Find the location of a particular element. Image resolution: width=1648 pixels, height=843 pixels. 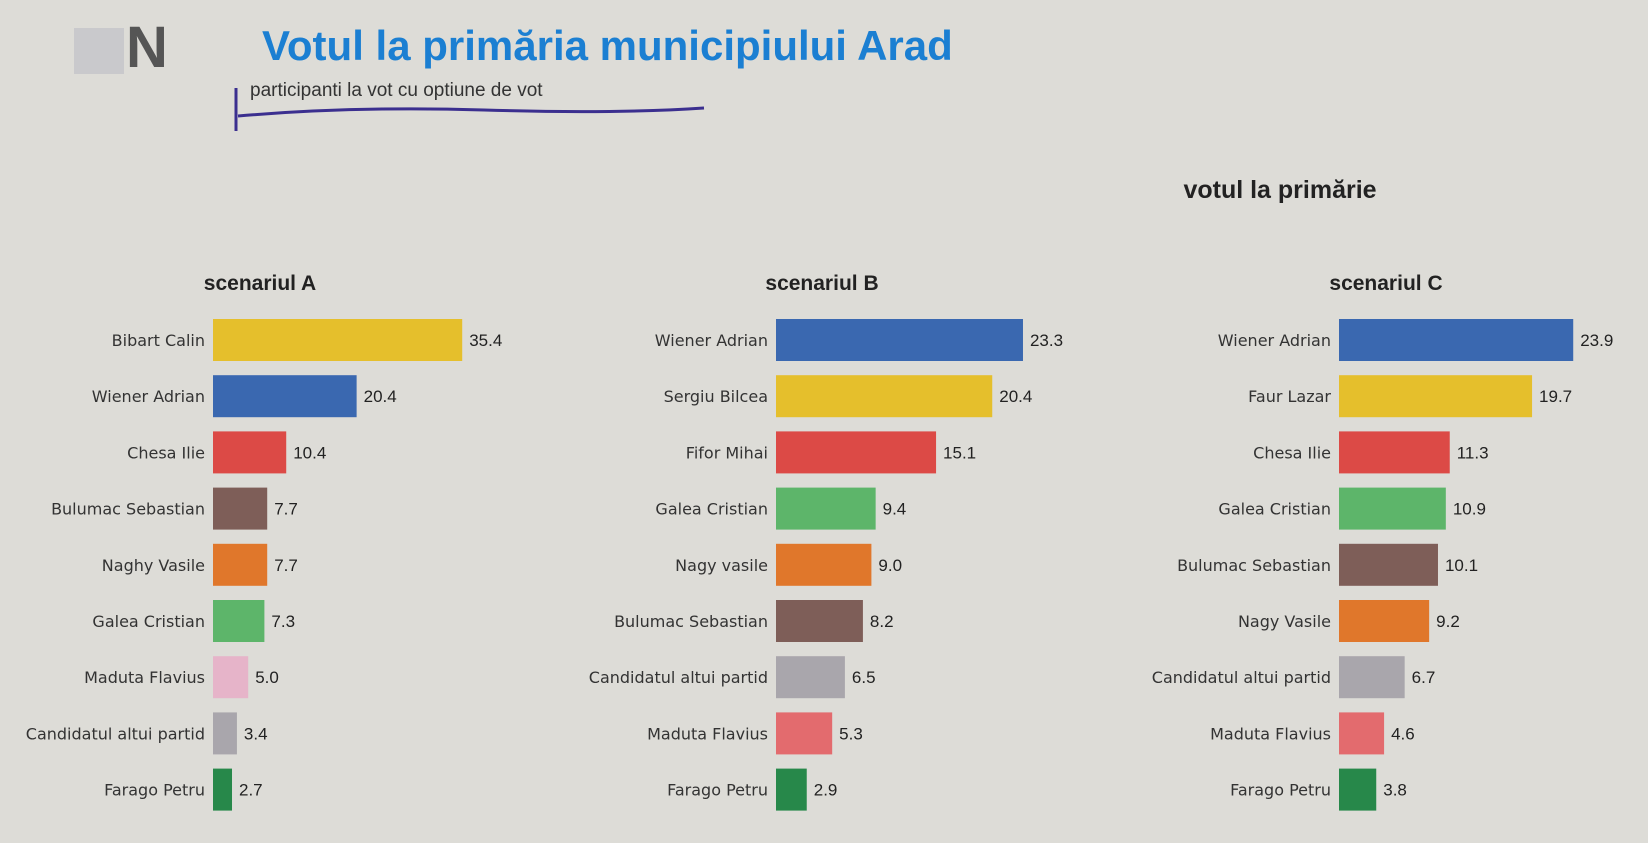

data-label: 9.2 is located at coordinates (1448, 621).